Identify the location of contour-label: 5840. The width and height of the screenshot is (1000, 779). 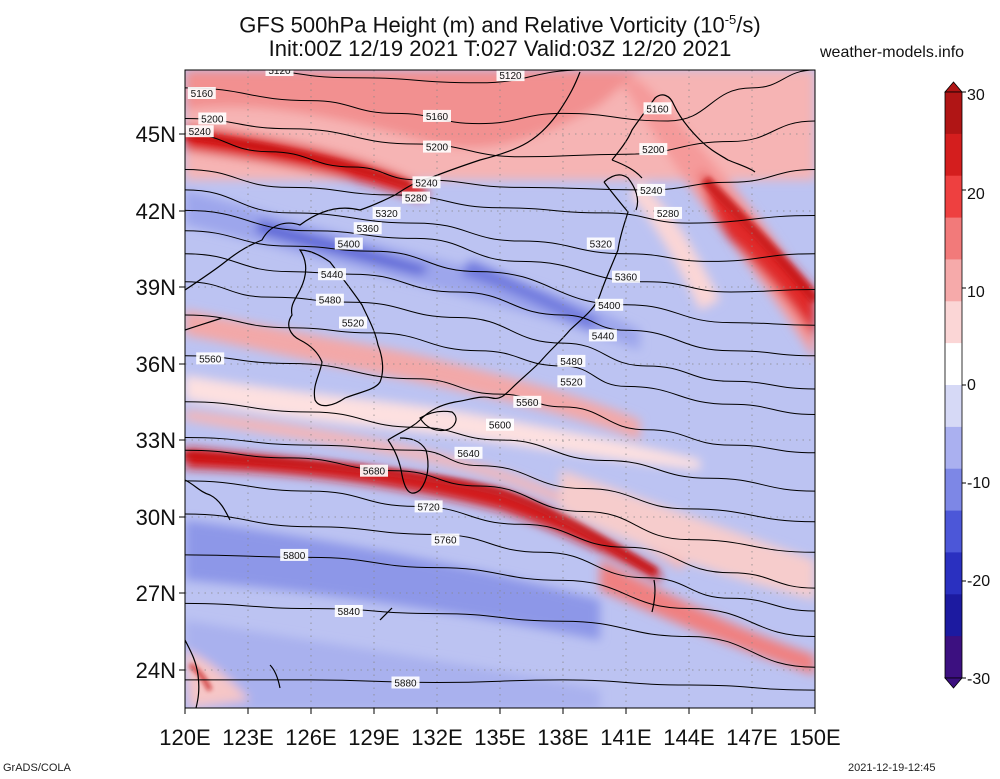
(348, 611).